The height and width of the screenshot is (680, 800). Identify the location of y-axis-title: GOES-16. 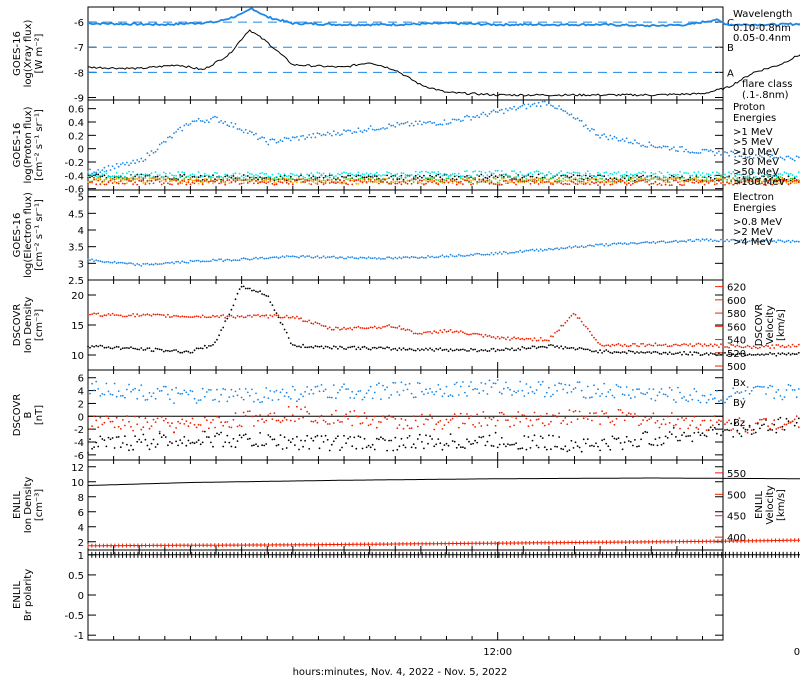
(17, 53).